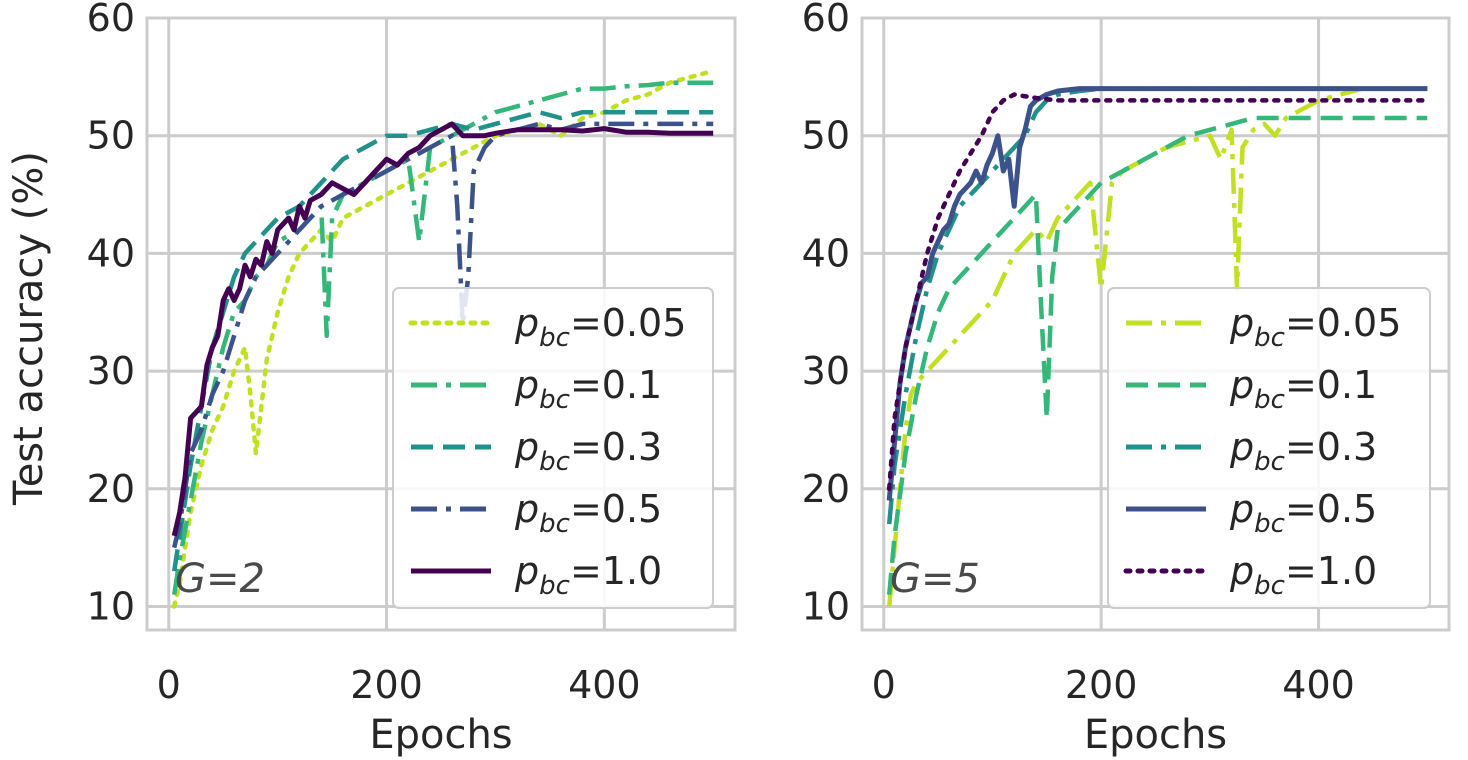 The height and width of the screenshot is (760, 1468). Describe the element at coordinates (935, 579) in the screenshot. I see `group-annotation: G=5` at that location.